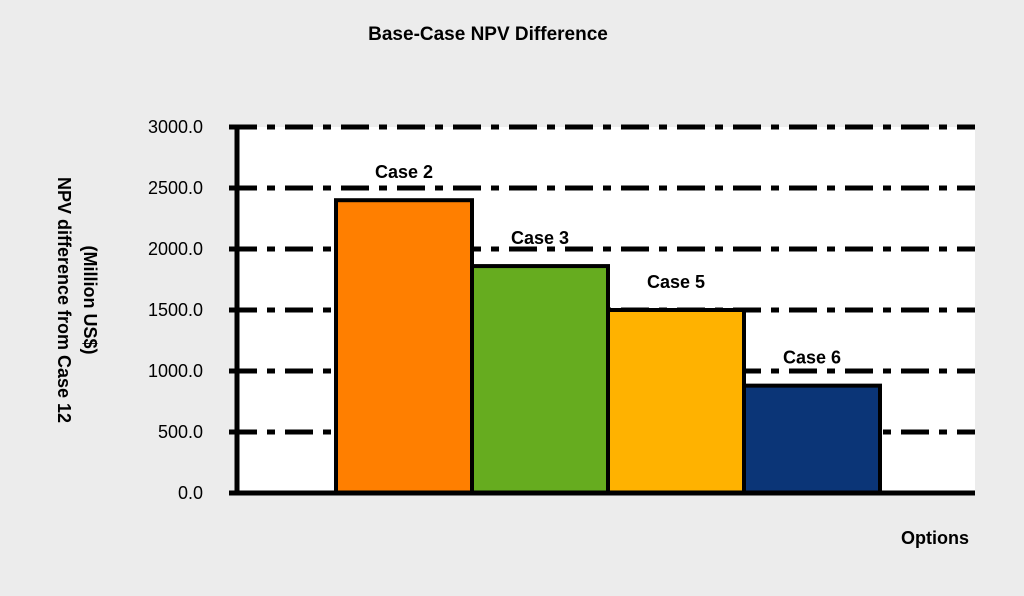  What do you see at coordinates (540, 238) in the screenshot?
I see `data-label: Case 3` at bounding box center [540, 238].